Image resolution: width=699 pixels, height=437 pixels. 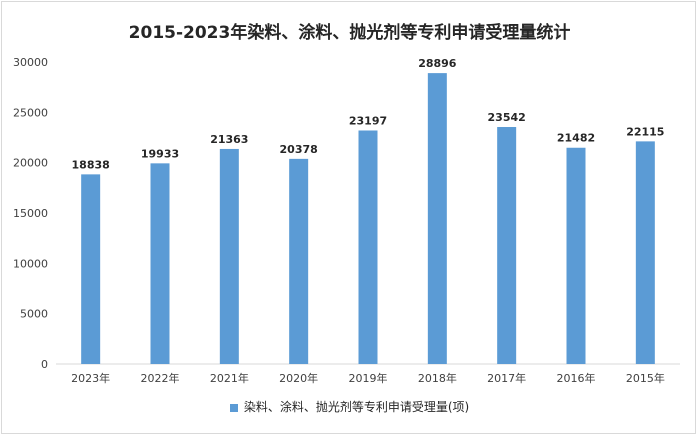 I want to click on y-tick-label: 30000, so click(x=30, y=62).